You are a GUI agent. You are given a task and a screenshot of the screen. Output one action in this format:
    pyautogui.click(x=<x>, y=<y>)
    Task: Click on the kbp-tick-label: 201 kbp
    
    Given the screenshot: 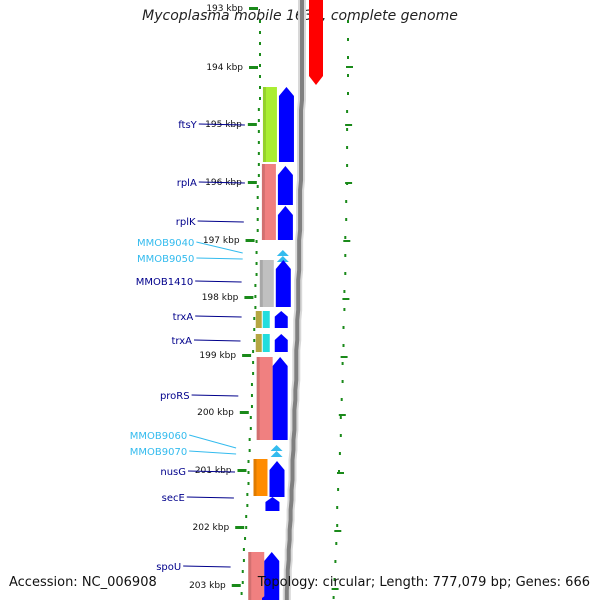 What is the action you would take?
    pyautogui.click(x=213, y=471)
    